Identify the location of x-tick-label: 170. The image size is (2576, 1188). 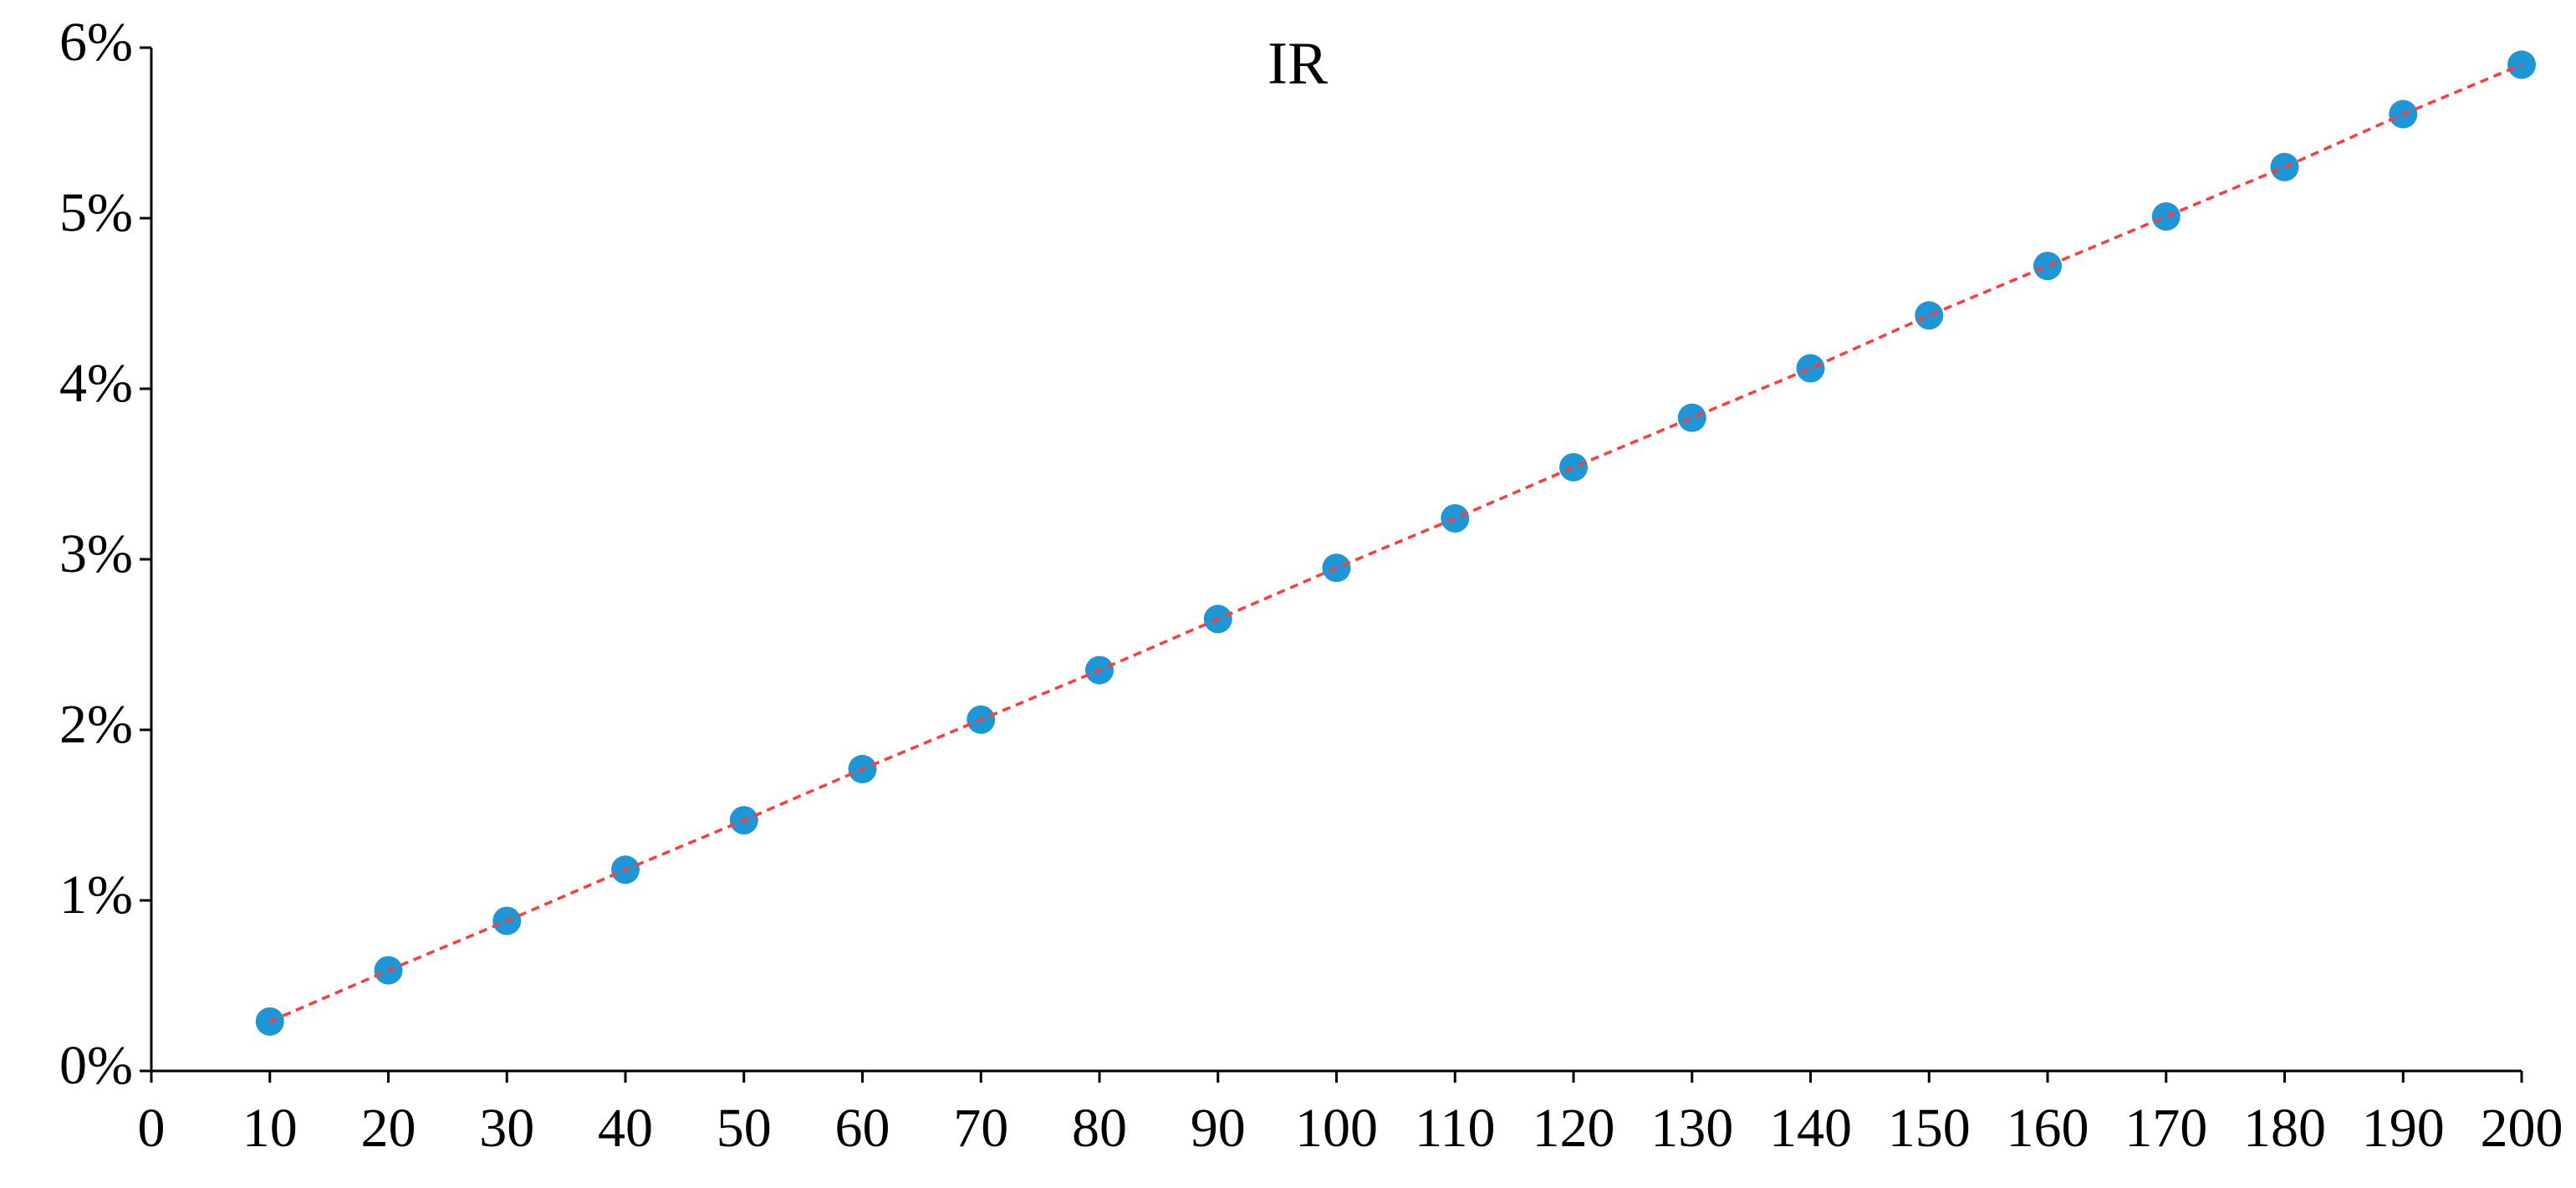
(2166, 1128).